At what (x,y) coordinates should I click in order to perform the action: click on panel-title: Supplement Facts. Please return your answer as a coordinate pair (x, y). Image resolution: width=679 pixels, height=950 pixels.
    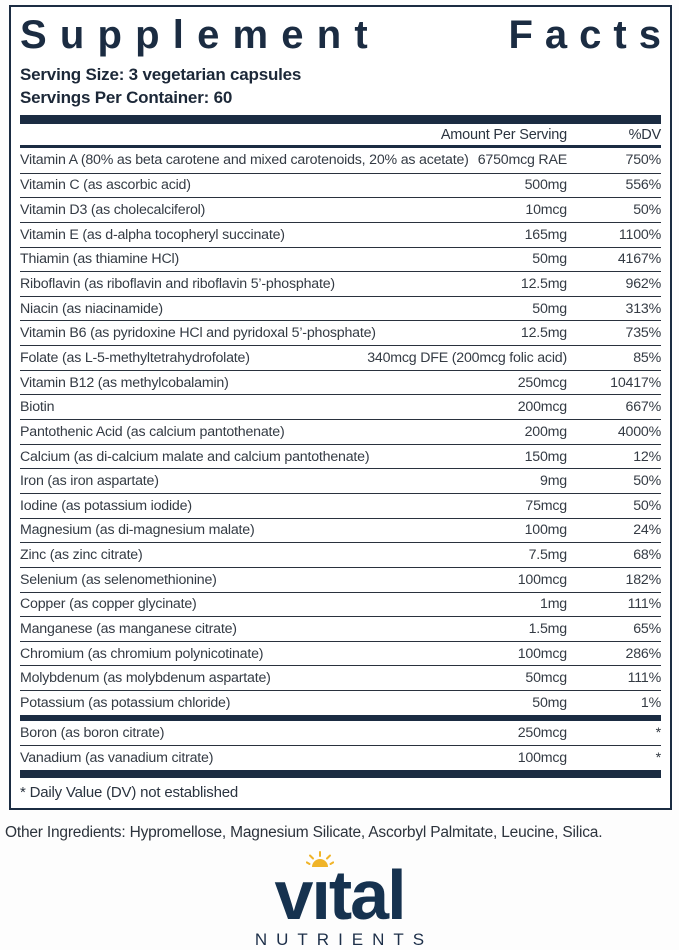
    Looking at the image, I should click on (340, 32).